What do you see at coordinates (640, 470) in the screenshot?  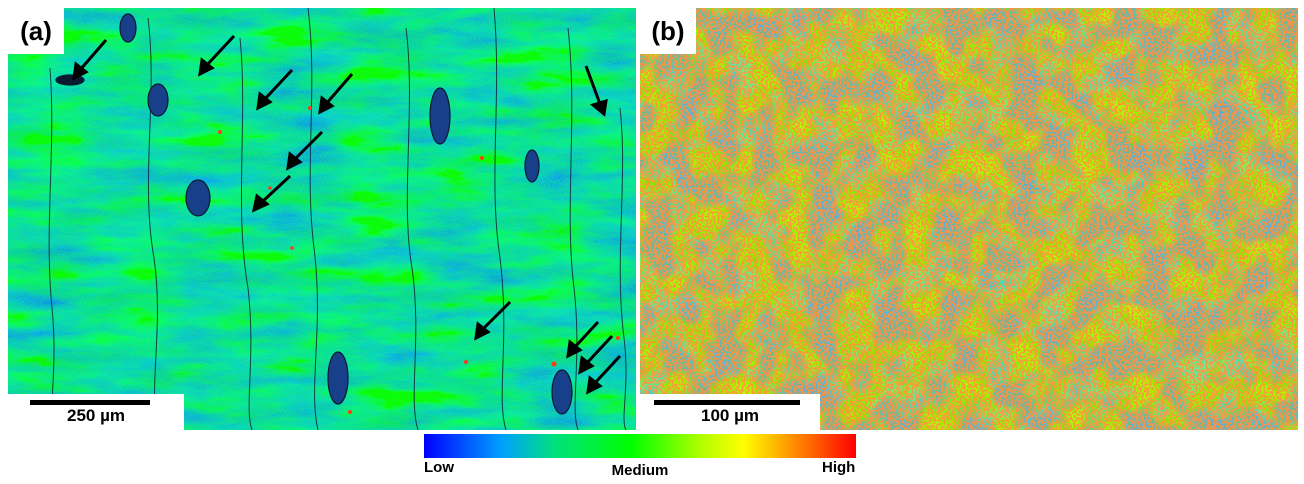 I see `colorbar-medium-label: Medium` at bounding box center [640, 470].